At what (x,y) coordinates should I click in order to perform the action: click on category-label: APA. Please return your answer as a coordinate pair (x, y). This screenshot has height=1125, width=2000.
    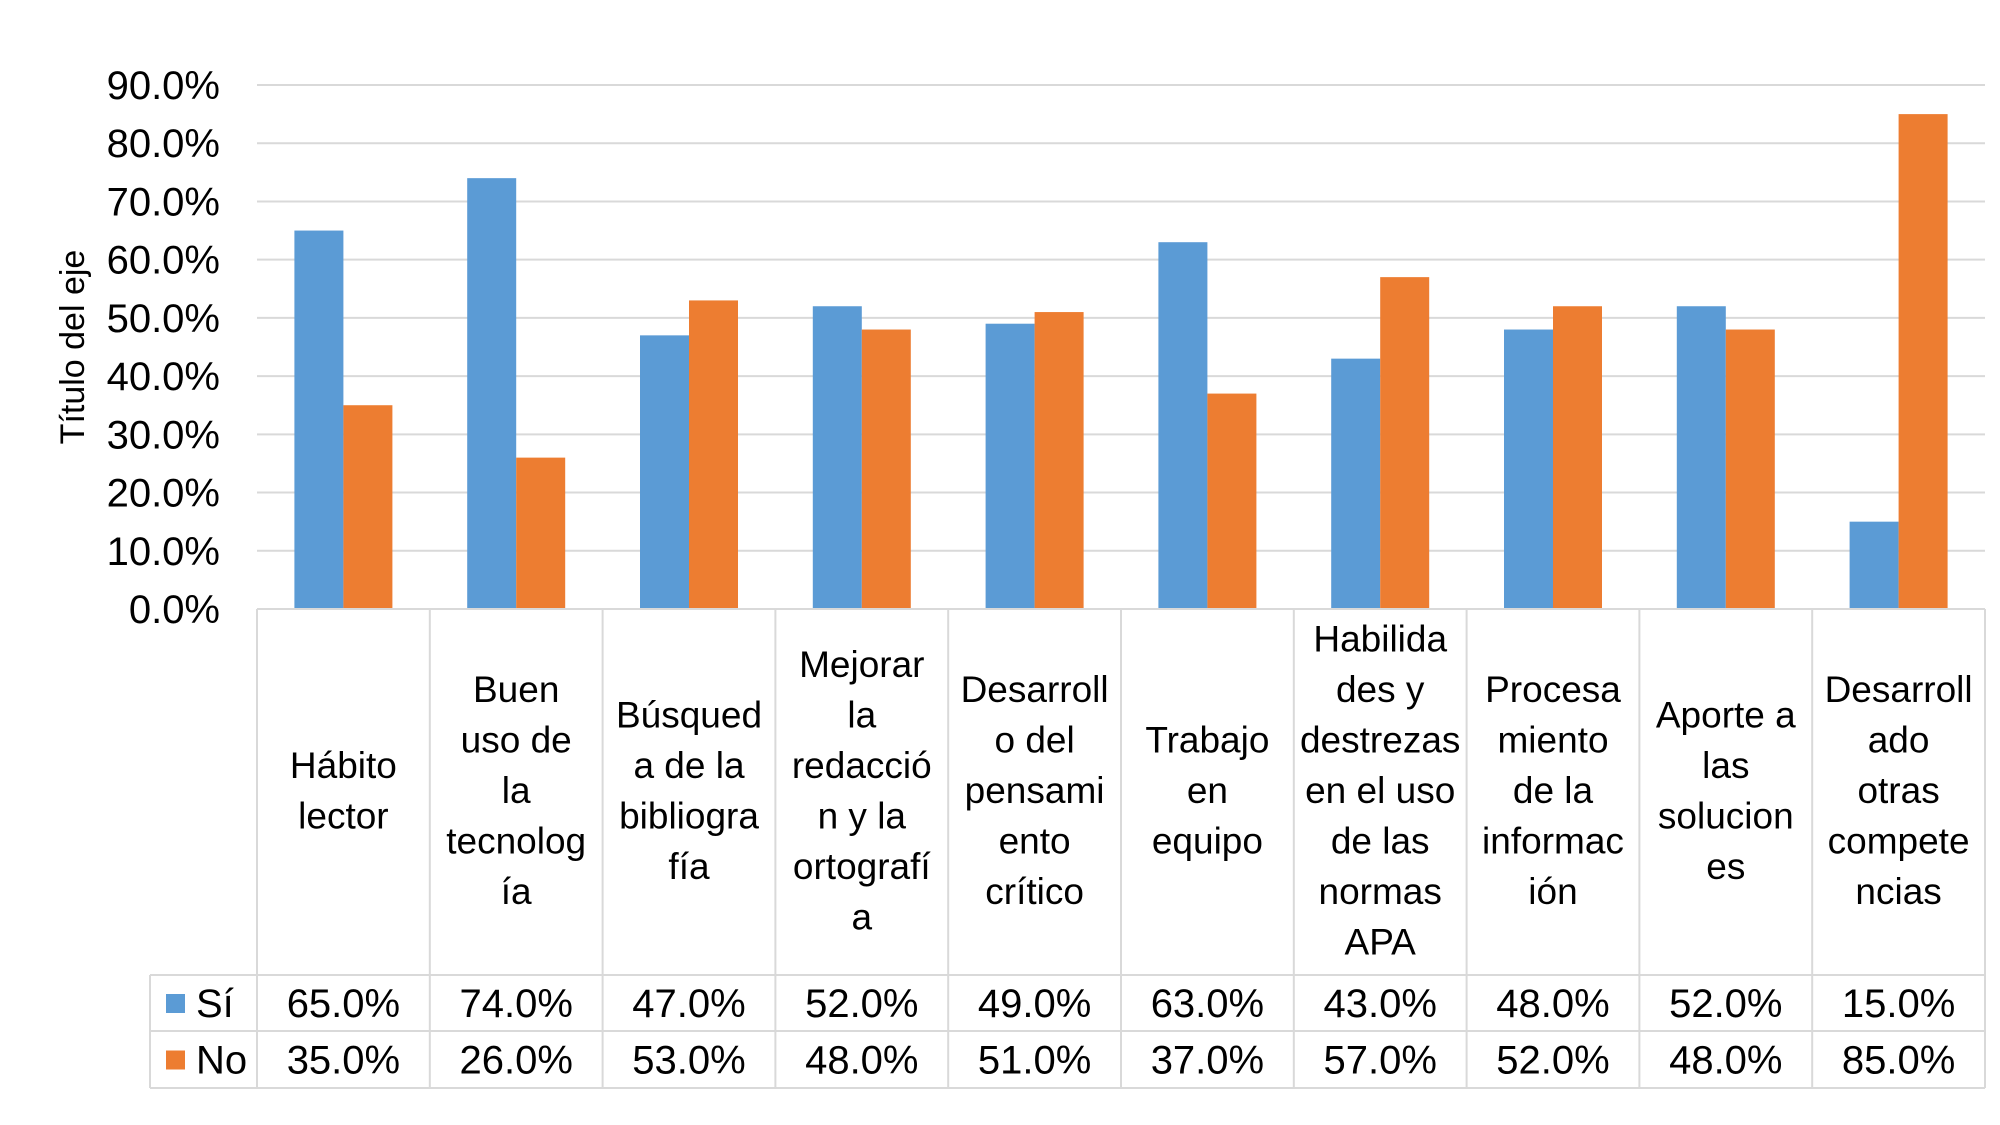
    Looking at the image, I should click on (1381, 942).